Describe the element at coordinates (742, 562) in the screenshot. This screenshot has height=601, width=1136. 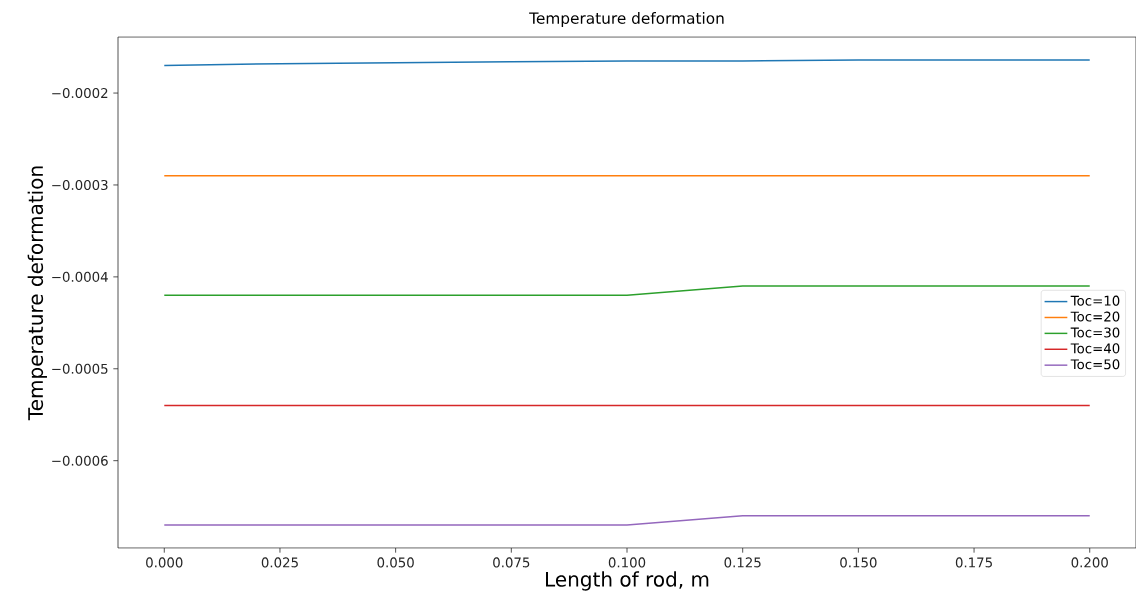
I see `x-tick-label: 0.125` at that location.